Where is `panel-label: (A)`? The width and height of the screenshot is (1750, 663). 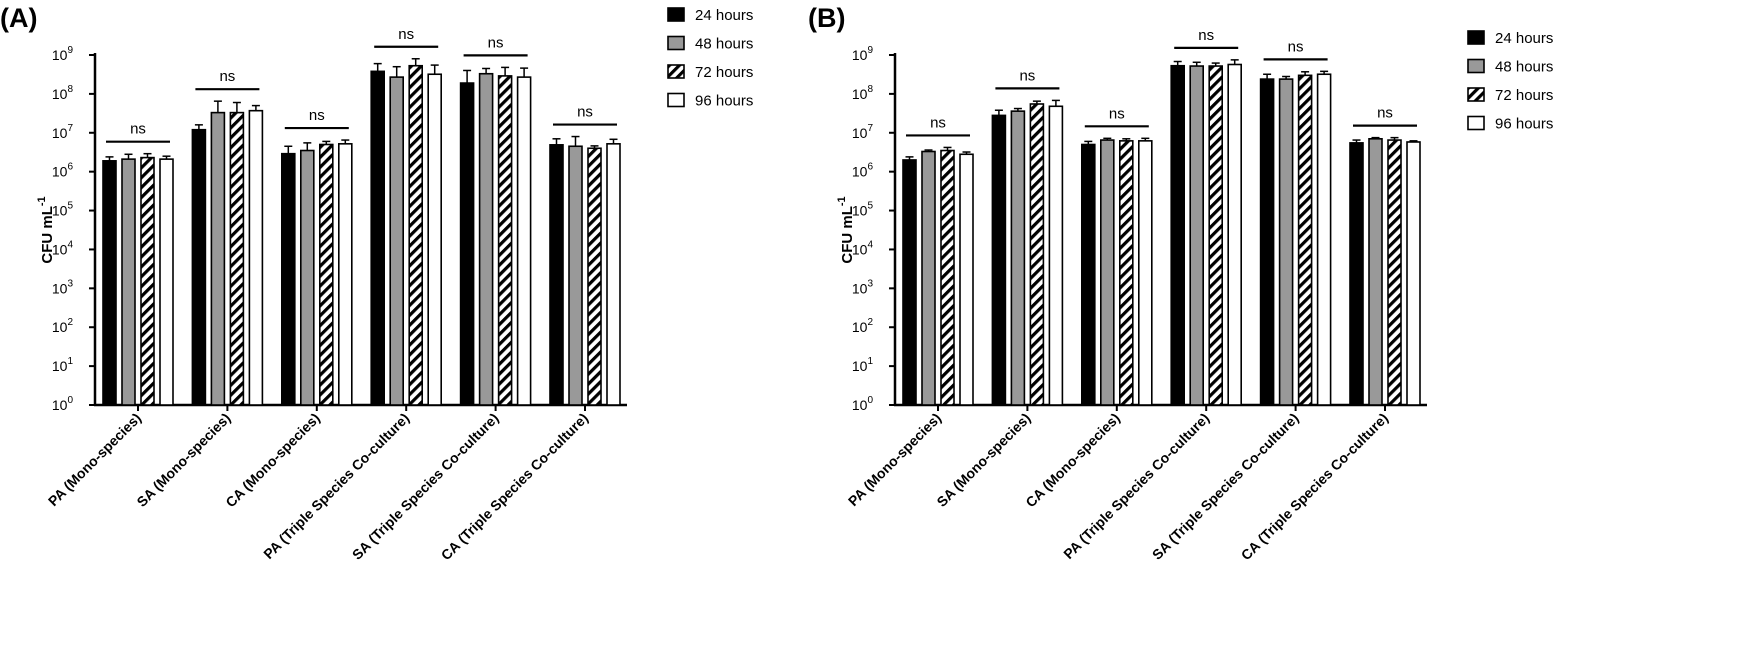
panel-label: (A) is located at coordinates (18, 18).